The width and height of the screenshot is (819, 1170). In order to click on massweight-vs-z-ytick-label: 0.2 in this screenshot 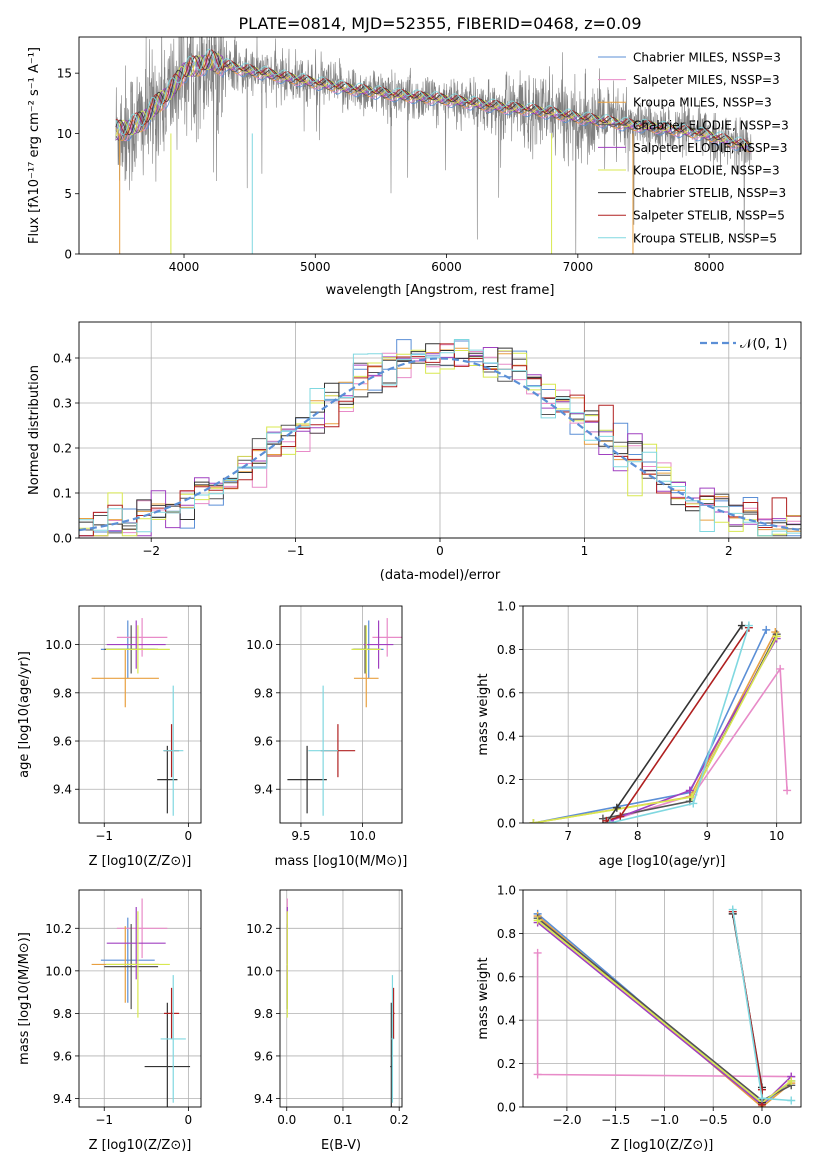, I will do `click(506, 1064)`.